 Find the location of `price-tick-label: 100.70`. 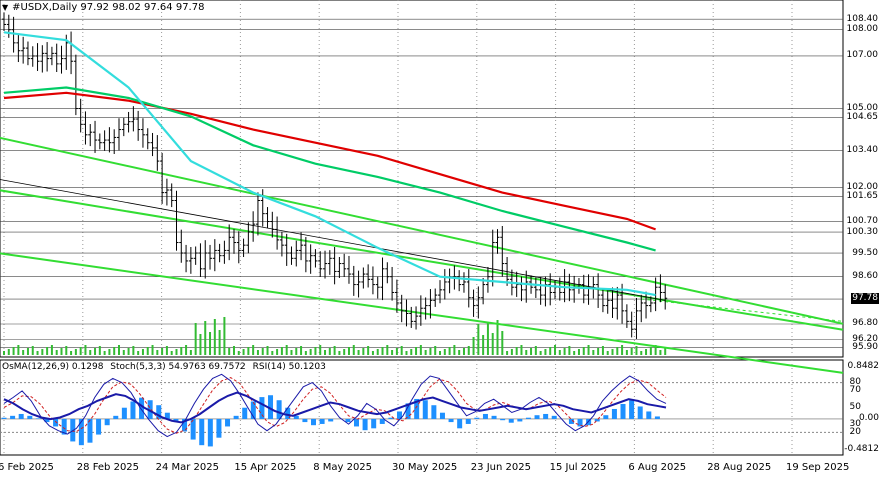

price-tick-label: 100.70 is located at coordinates (862, 222).